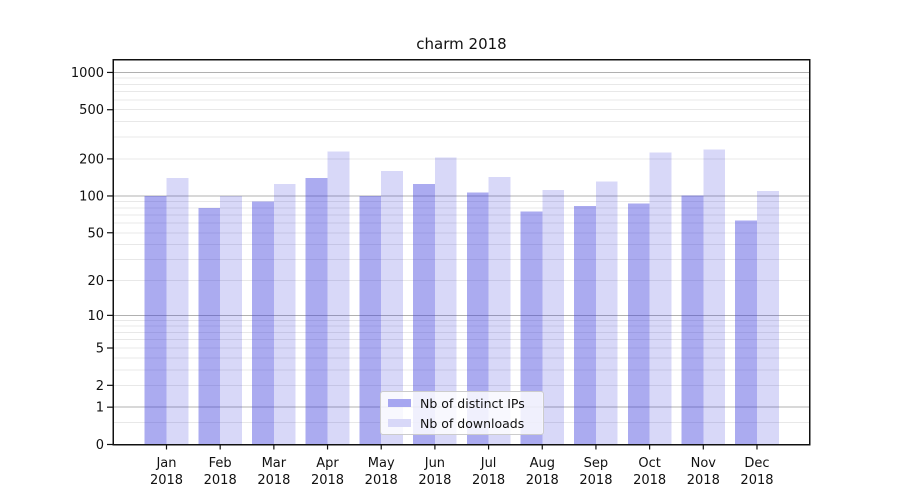 The width and height of the screenshot is (900, 500). What do you see at coordinates (434, 480) in the screenshot?
I see `x-tick-label-year-jun: 2018` at bounding box center [434, 480].